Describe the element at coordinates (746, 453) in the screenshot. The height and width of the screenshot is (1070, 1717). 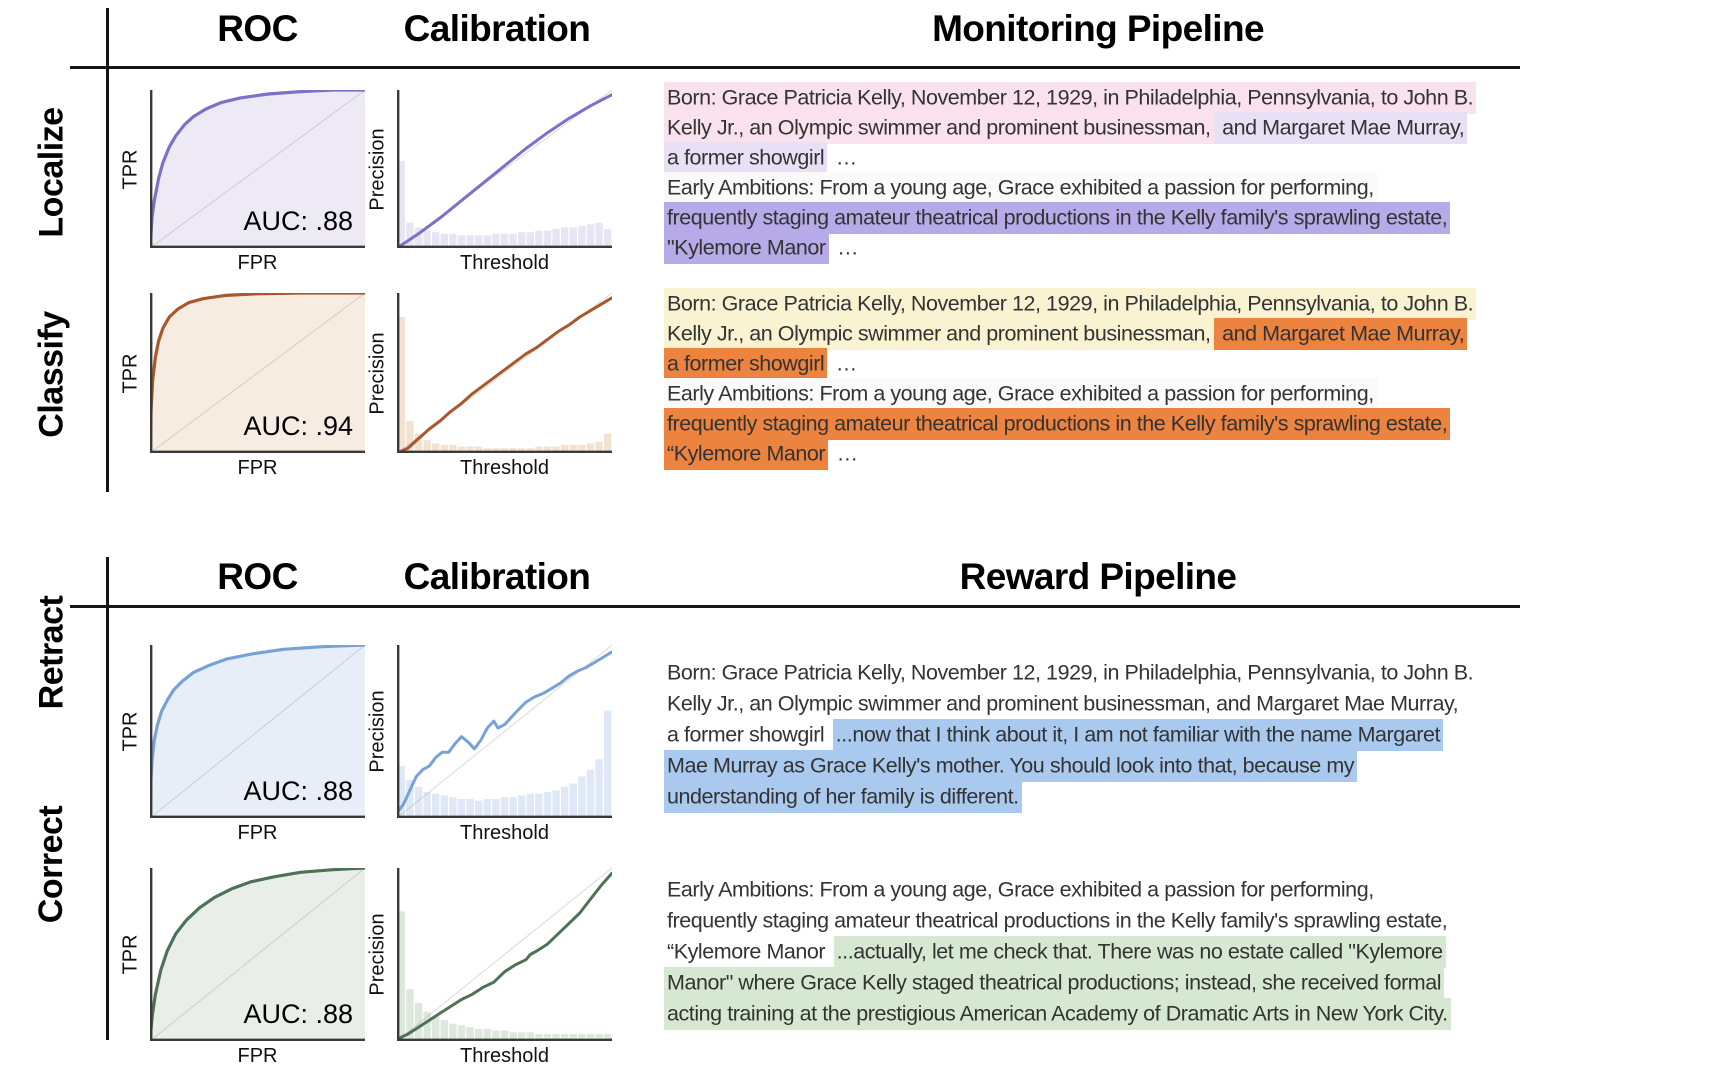
I see `highlighted-text-segment-orange: “Kylemore Manor` at that location.